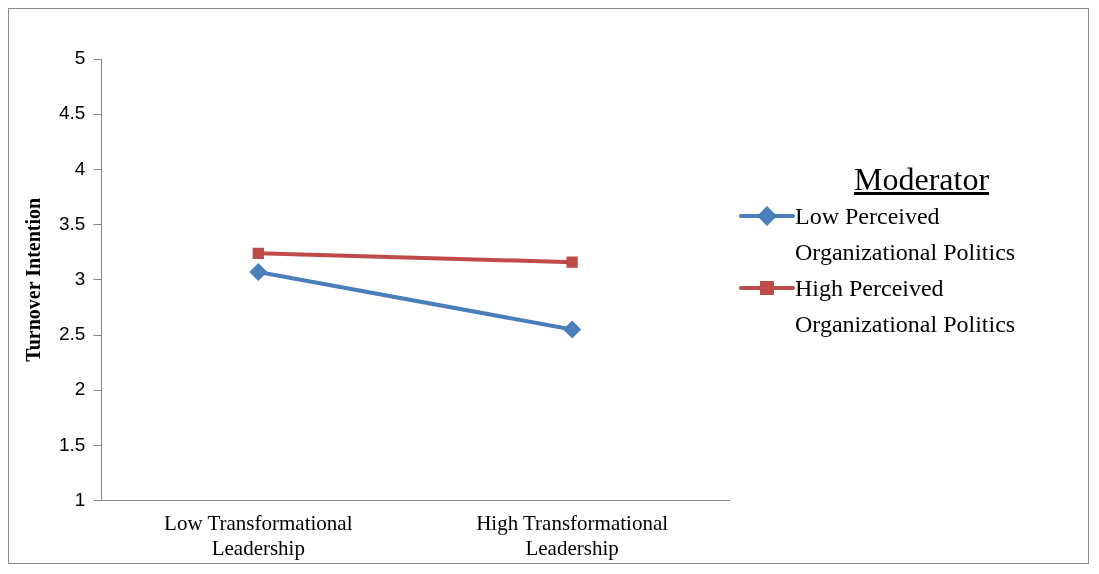  Describe the element at coordinates (572, 535) in the screenshot. I see `x-tick-label: High Transformational Leadership` at that location.